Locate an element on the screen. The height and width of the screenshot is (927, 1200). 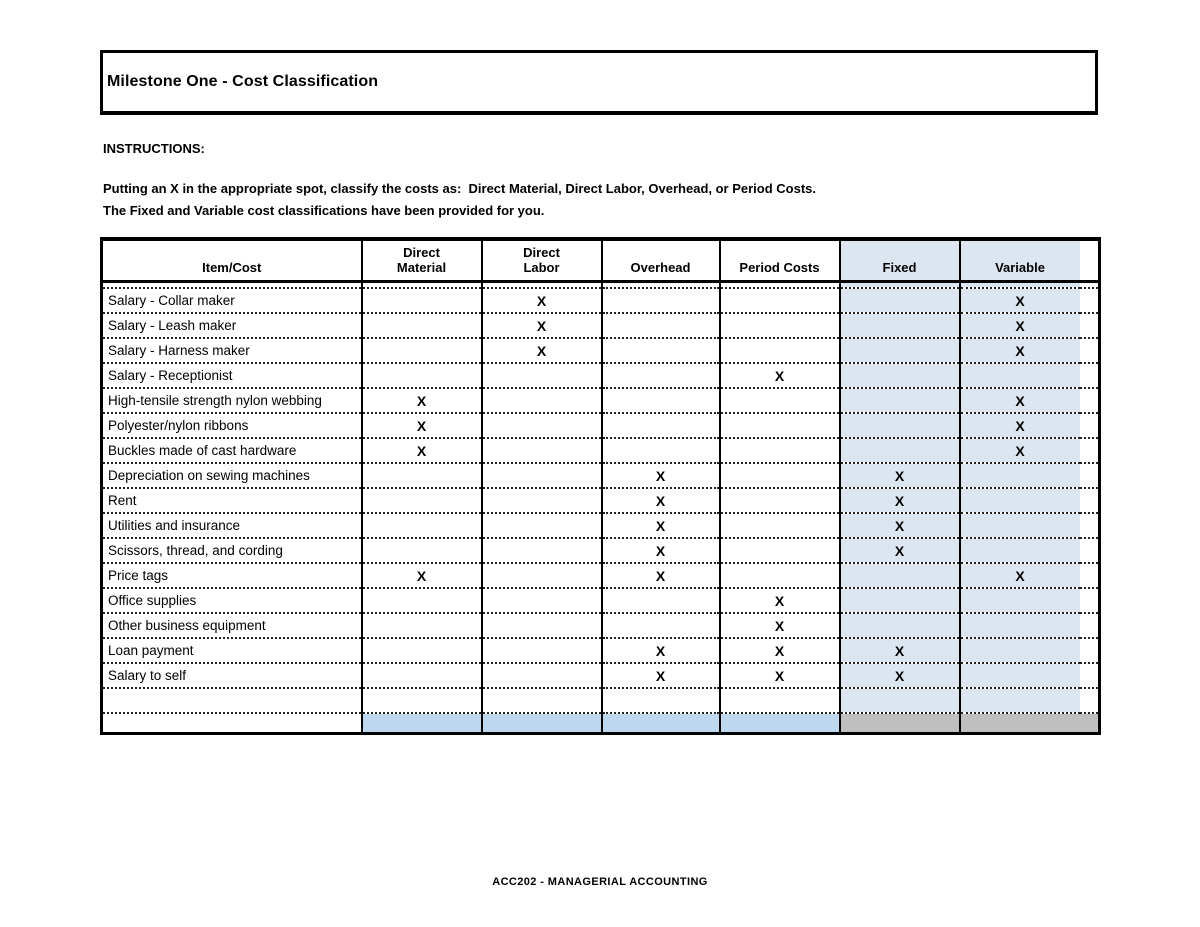
header-spacer-row is located at coordinates (600, 285).